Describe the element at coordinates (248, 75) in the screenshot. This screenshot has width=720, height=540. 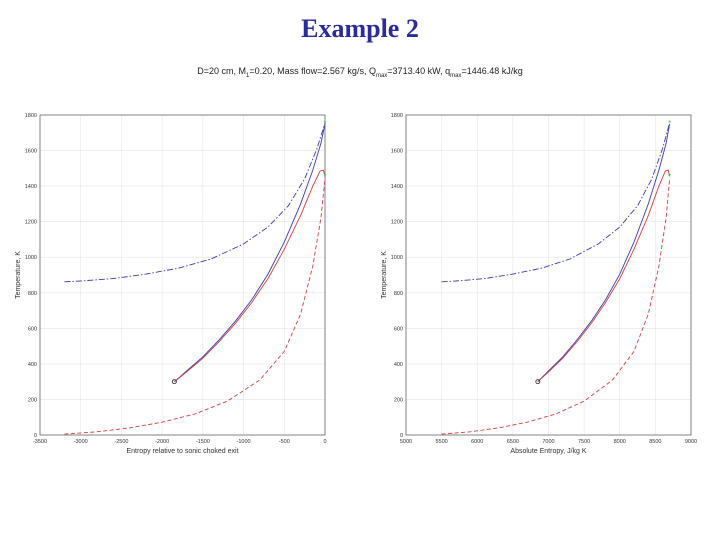
I see `figure-title-subscript: 1` at that location.